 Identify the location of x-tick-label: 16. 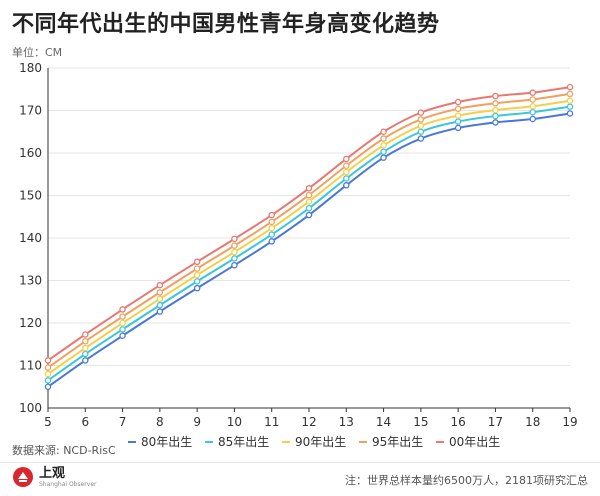
(458, 422).